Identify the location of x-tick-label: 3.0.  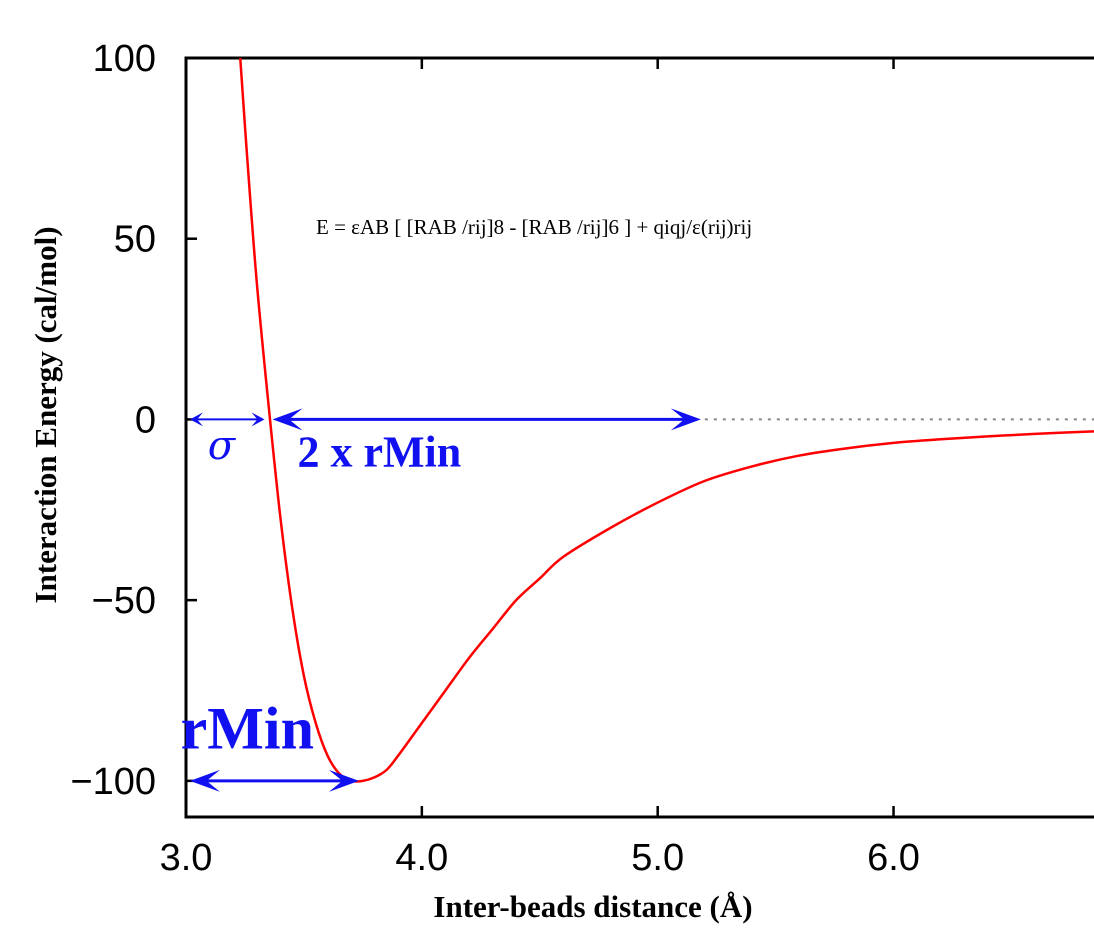
(186, 858).